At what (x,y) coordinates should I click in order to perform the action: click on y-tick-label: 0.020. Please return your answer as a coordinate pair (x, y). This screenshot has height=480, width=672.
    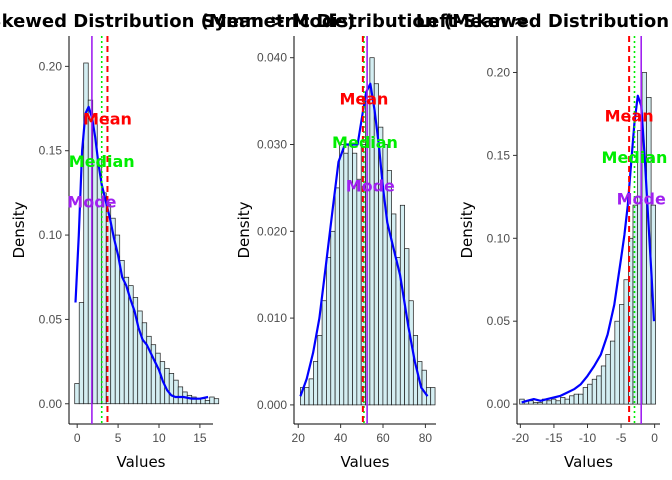
    Looking at the image, I should click on (272, 231).